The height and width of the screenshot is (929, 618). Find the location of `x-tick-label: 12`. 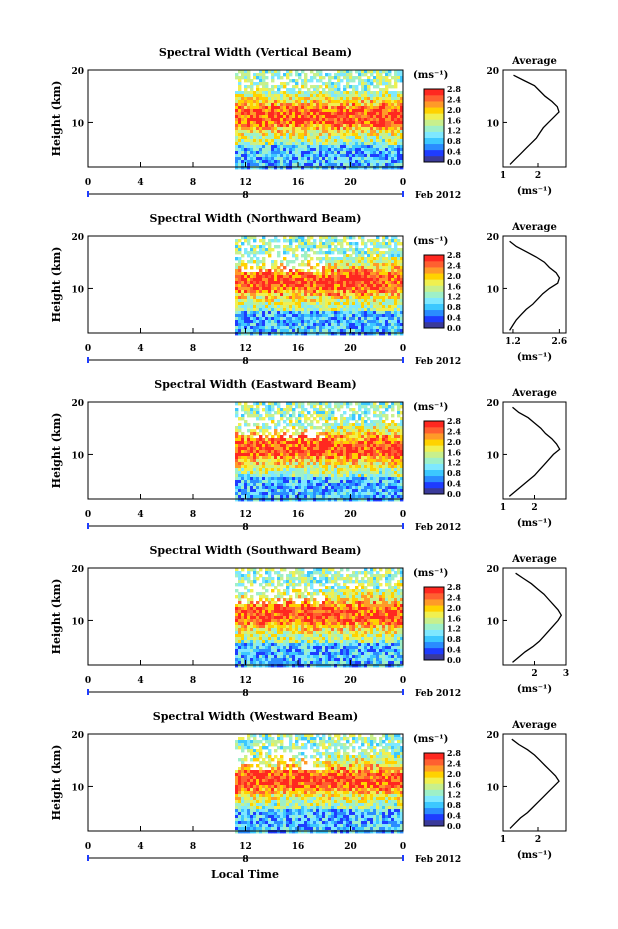

x-tick-label: 12 is located at coordinates (245, 349).